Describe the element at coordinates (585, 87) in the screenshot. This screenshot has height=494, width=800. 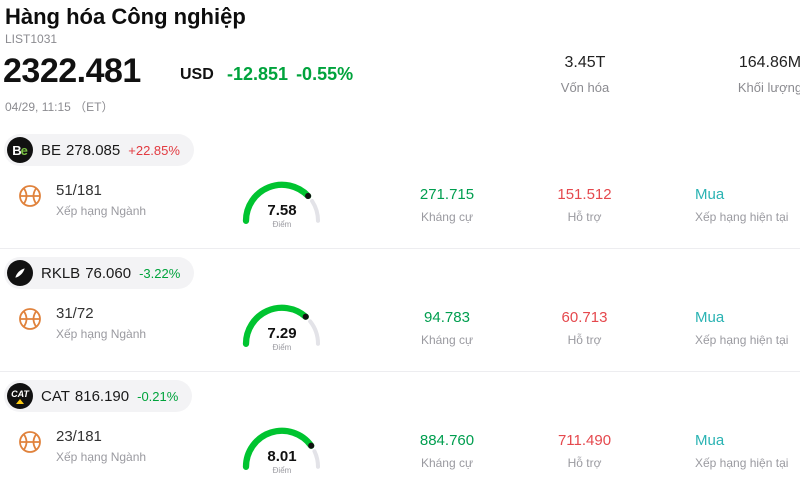
I see `market-cap-label: Vốn hóa` at that location.